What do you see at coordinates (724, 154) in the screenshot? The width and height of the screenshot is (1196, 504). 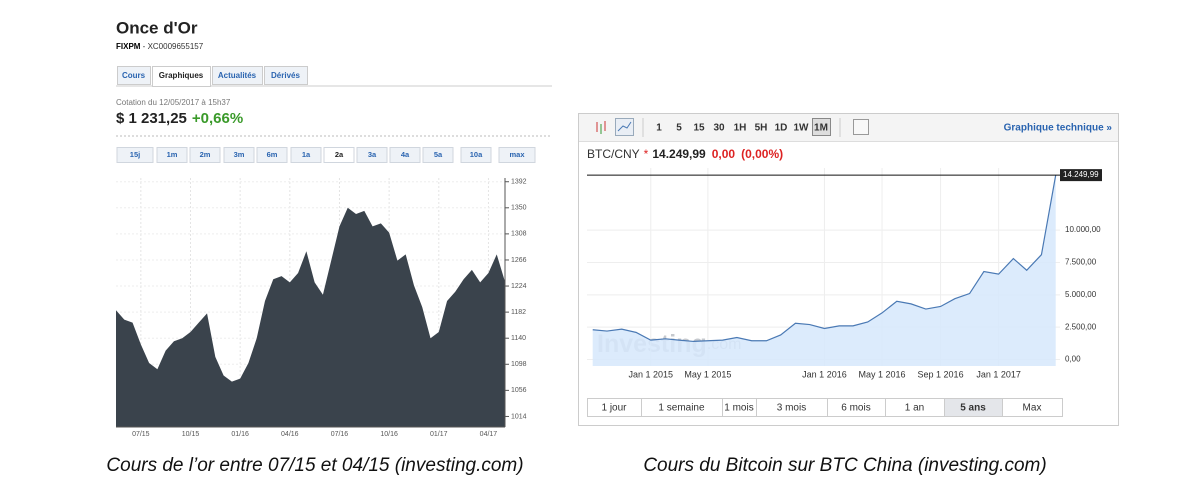 I see `change: 0,00` at bounding box center [724, 154].